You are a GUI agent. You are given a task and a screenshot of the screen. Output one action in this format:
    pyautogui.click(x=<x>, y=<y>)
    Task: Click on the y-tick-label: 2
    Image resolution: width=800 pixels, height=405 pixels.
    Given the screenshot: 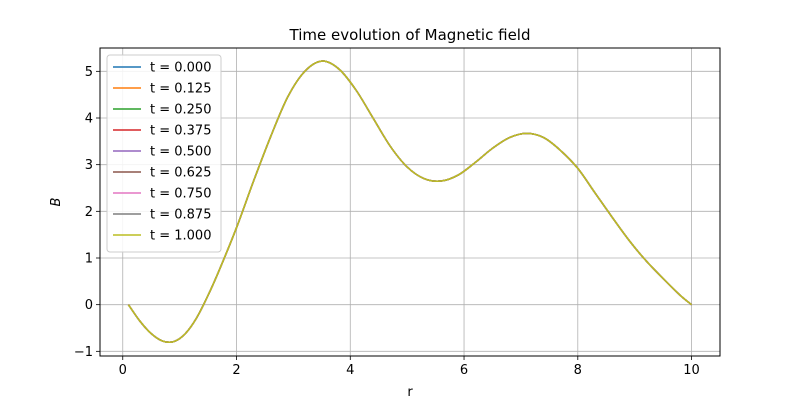 What is the action you would take?
    pyautogui.click(x=89, y=212)
    